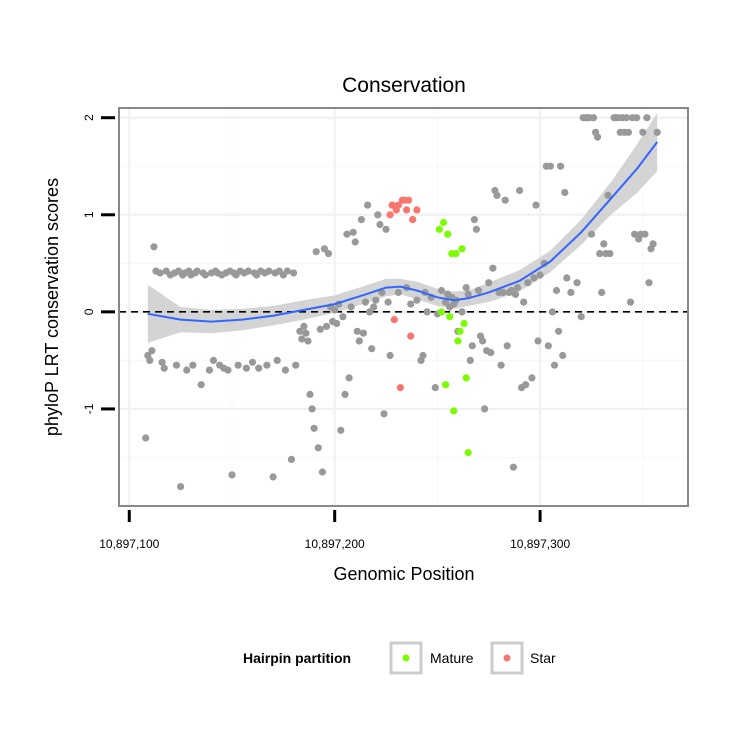  Describe the element at coordinates (399, 658) in the screenshot. I see `legend: Hairpin partition Mature Star` at that location.